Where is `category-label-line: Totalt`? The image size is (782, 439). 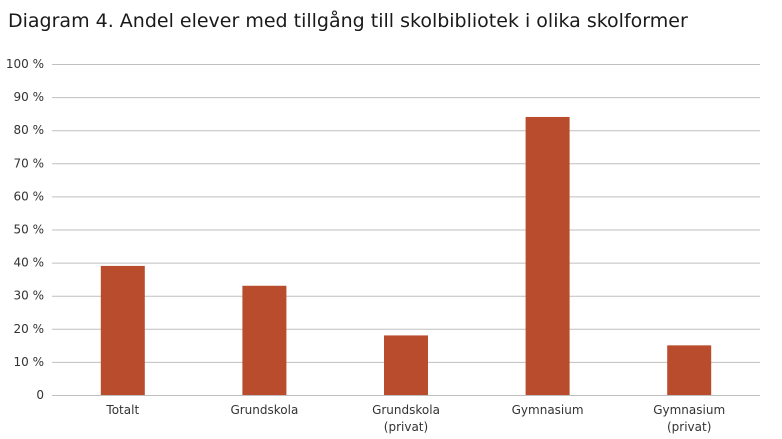 category-label-line: Totalt is located at coordinates (122, 410).